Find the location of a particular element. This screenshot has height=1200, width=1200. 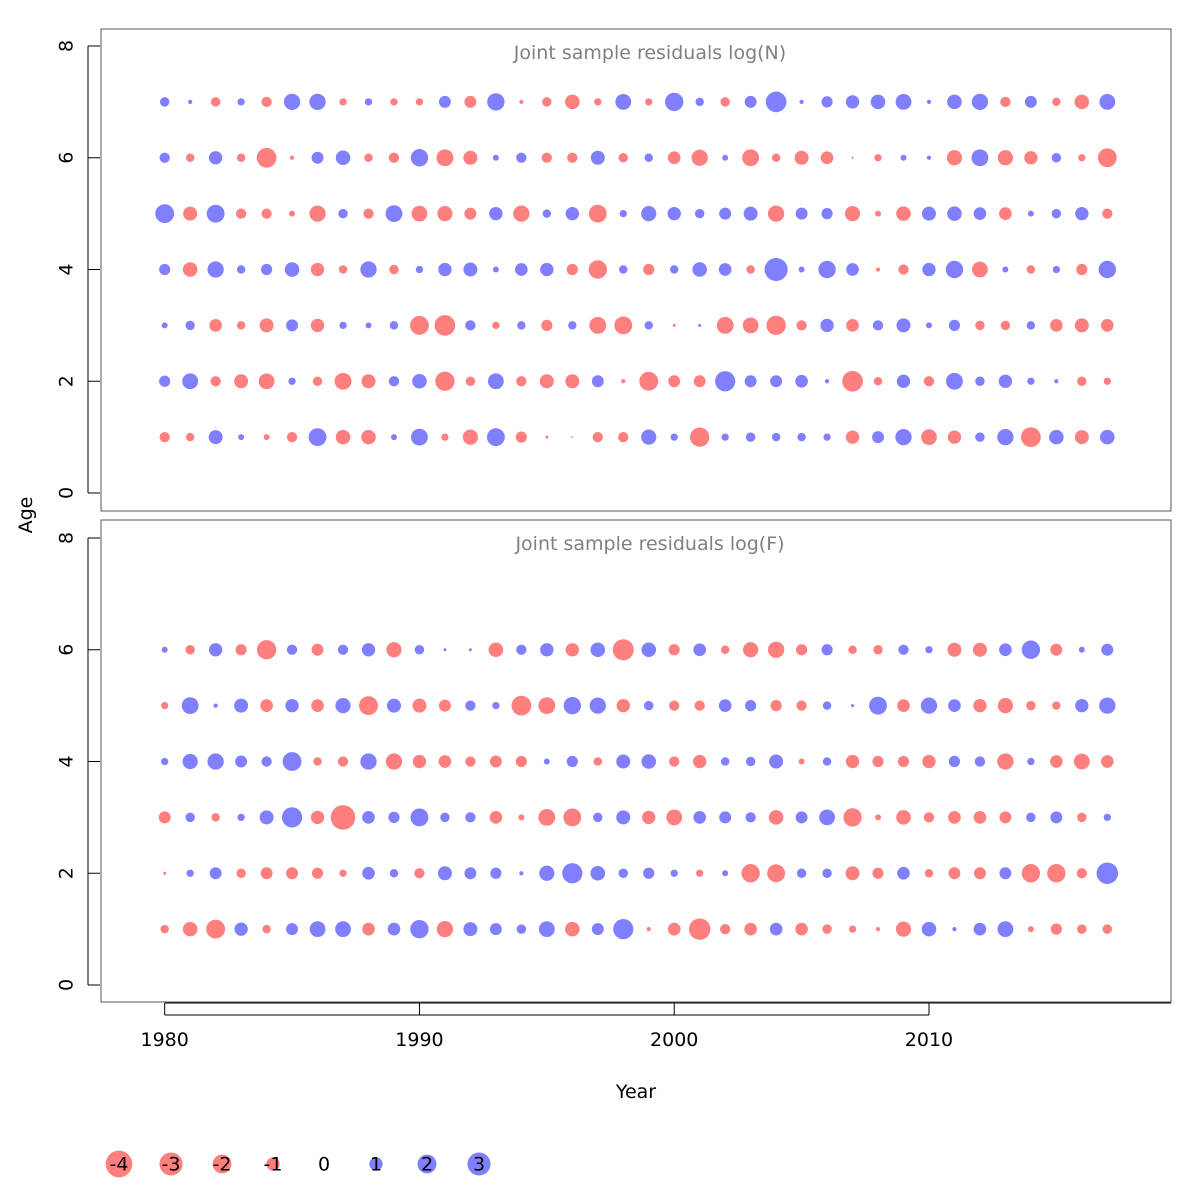

legend-label: 1 is located at coordinates (376, 1165).